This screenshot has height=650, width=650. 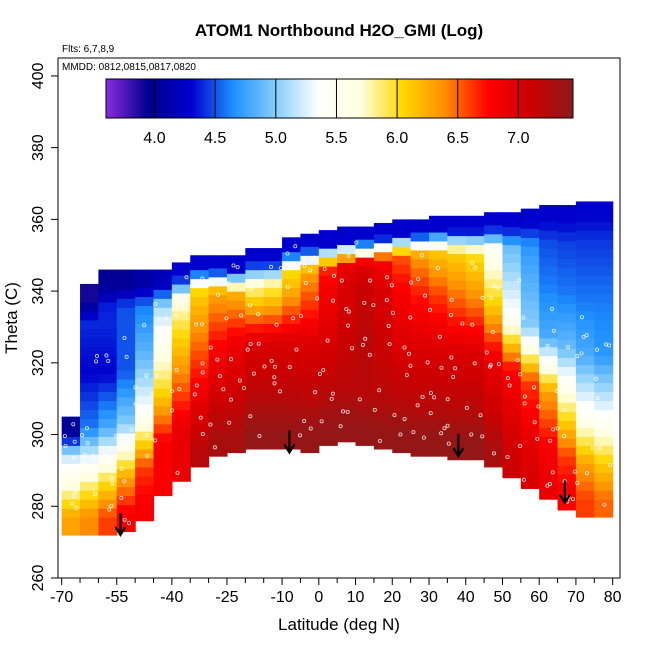 What do you see at coordinates (215, 138) in the screenshot?
I see `colorbar-tick-label: 4.5` at bounding box center [215, 138].